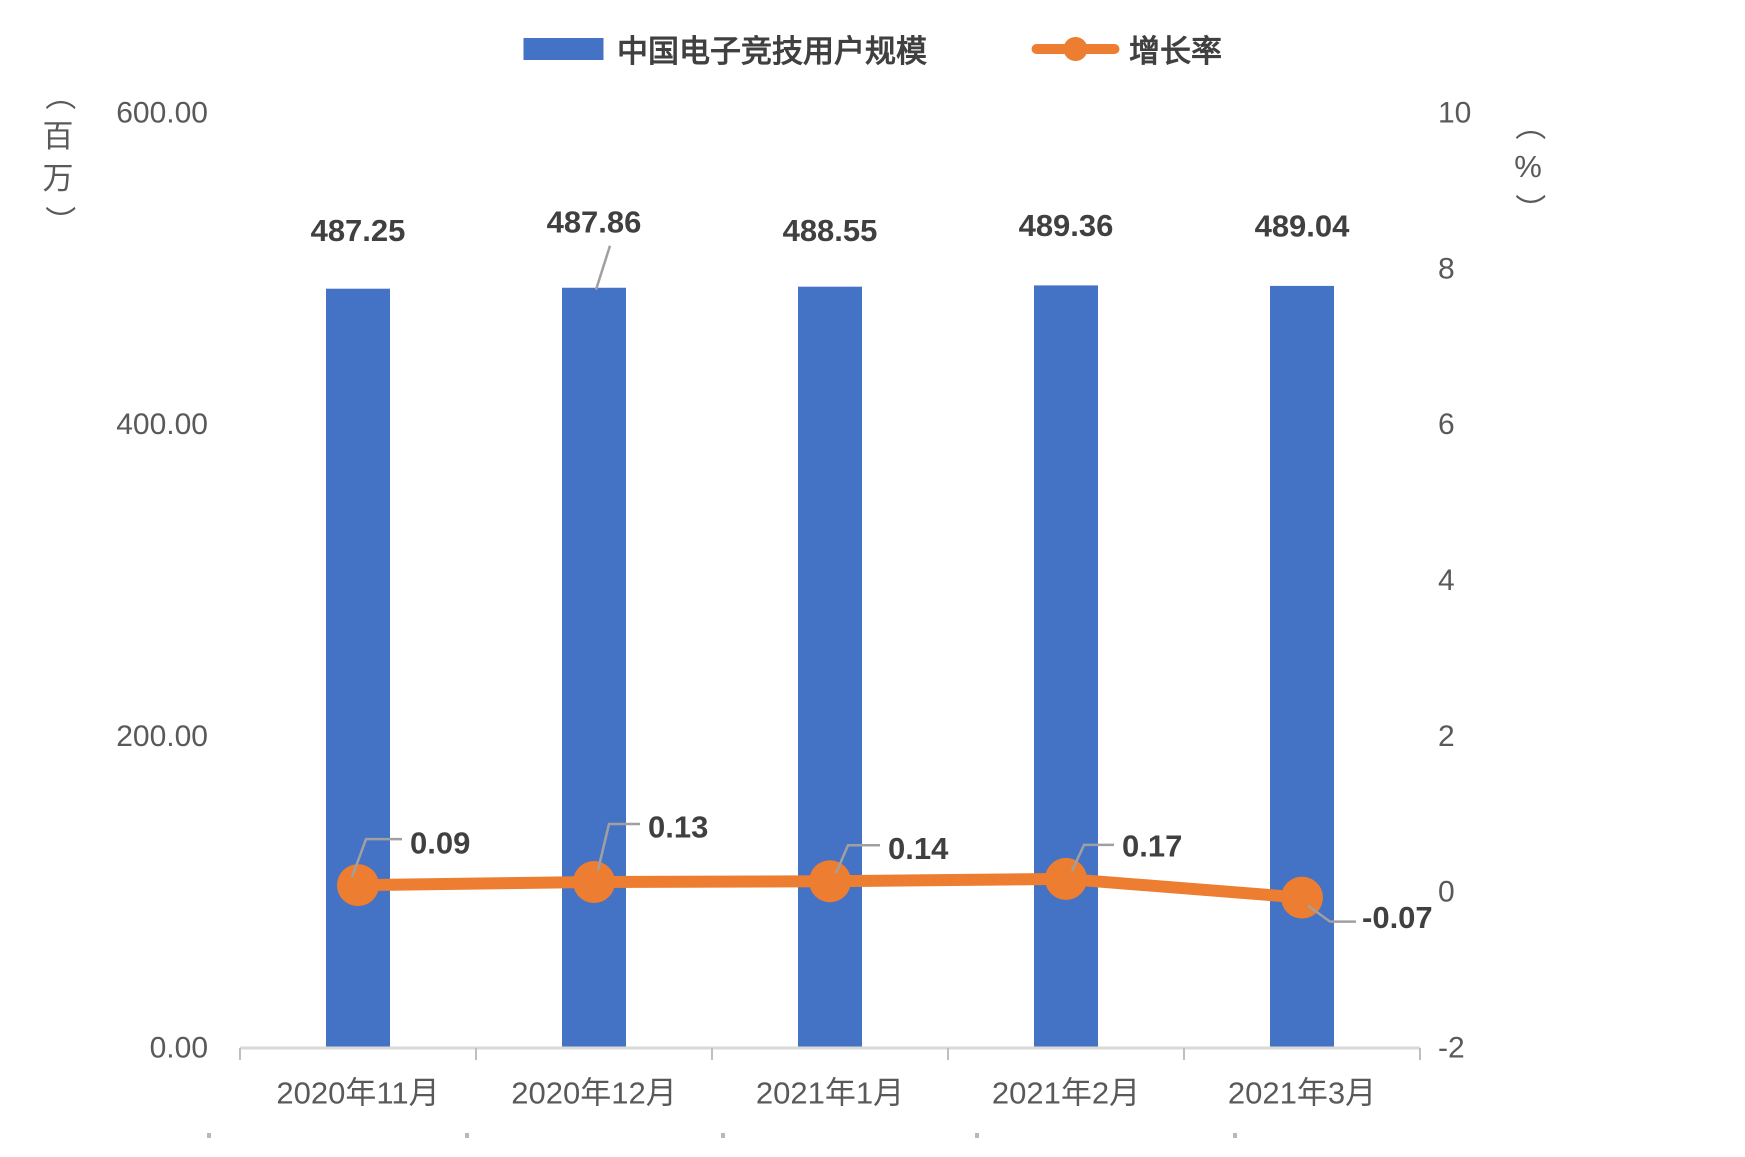 This screenshot has width=1745, height=1157. I want to click on growth-rate-point-2021年2月, so click(1066, 878).